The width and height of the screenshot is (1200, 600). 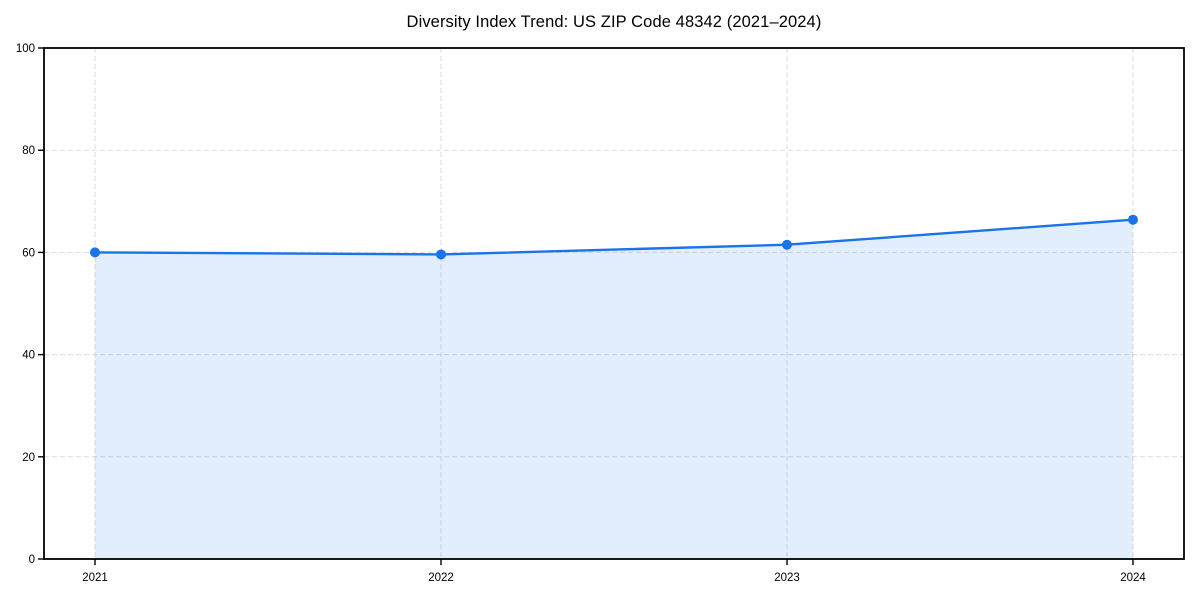 What do you see at coordinates (1133, 578) in the screenshot?
I see `x-tick-label-2024: 2024` at bounding box center [1133, 578].